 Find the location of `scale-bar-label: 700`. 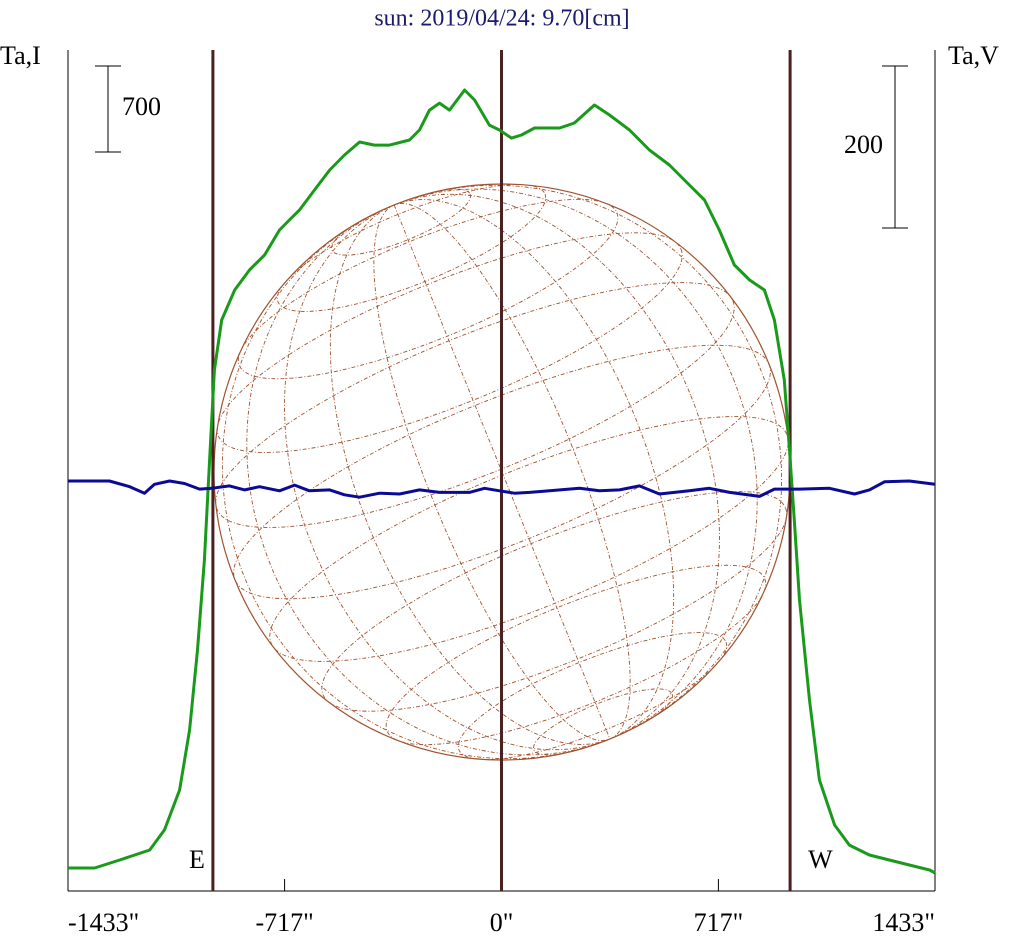

scale-bar-label: 700 is located at coordinates (141, 106).